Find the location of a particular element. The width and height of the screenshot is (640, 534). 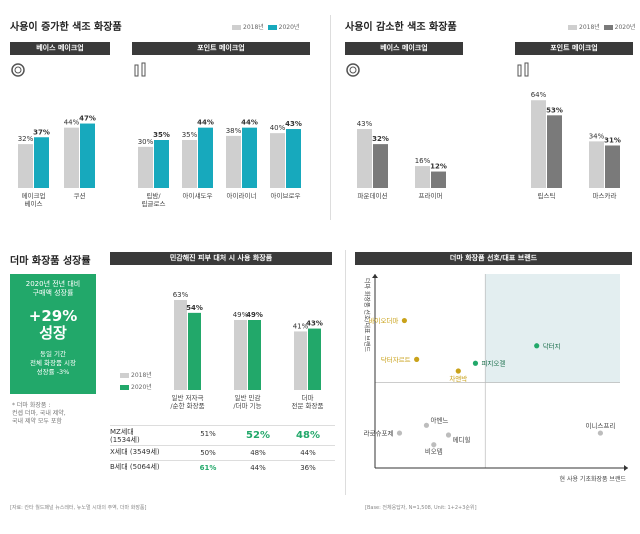

source-left: [자료: 칸타 월드패널 뉴스레터, 뉴노멀 시대의 주역, 더마 화장품] is located at coordinates (78, 508).